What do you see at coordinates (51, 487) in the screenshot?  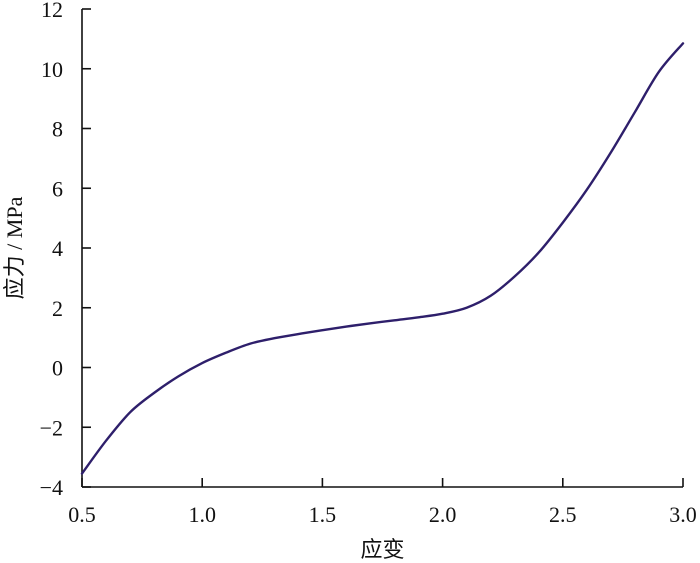 I see `y-tick-label: −4` at bounding box center [51, 487].